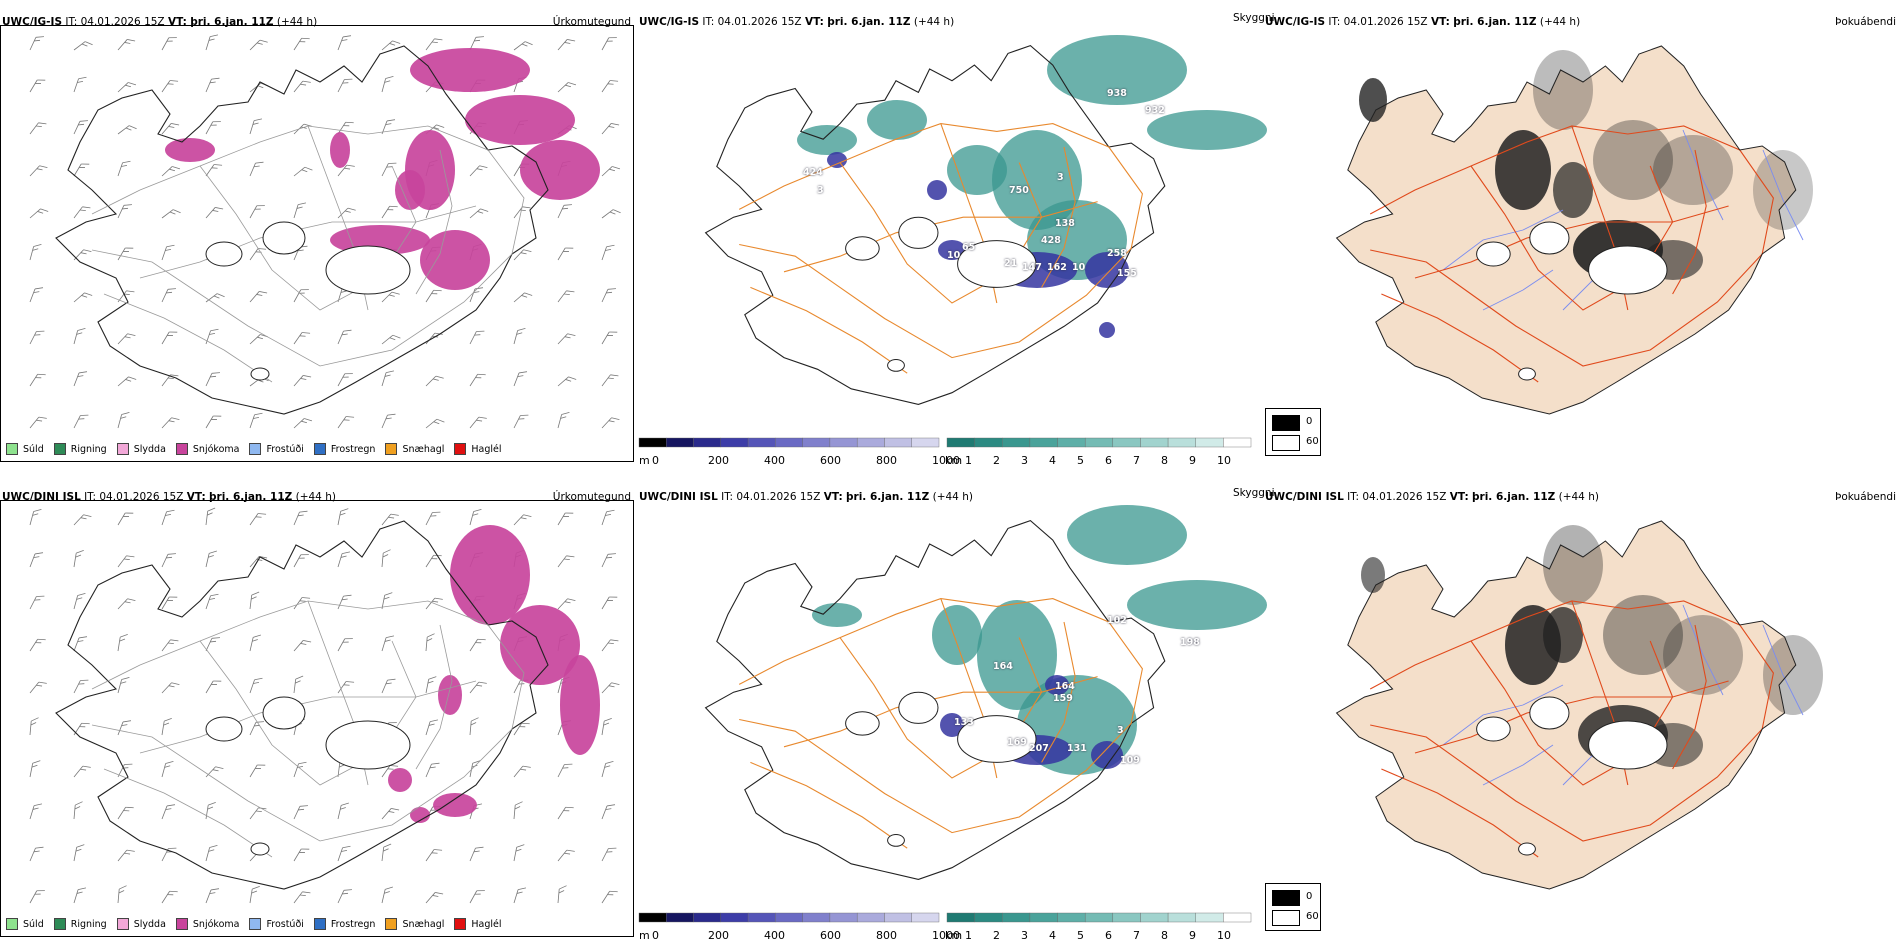 The height and width of the screenshot is (950, 1900). I want to click on cloud-base-area, so click(937, 190).